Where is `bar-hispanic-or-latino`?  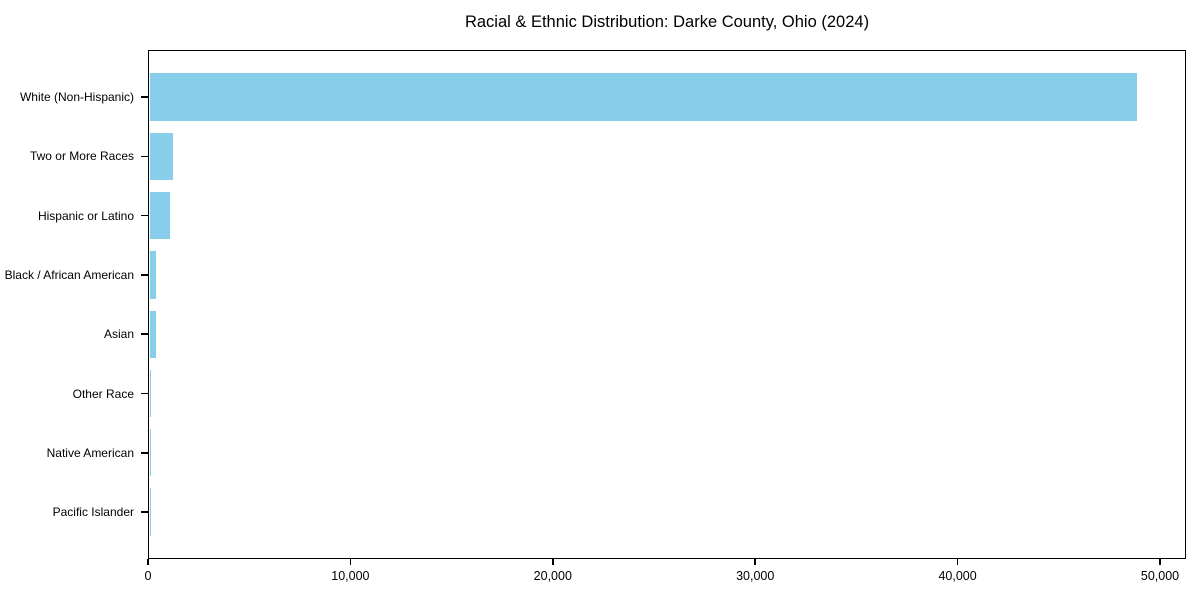
bar-hispanic-or-latino is located at coordinates (159, 215).